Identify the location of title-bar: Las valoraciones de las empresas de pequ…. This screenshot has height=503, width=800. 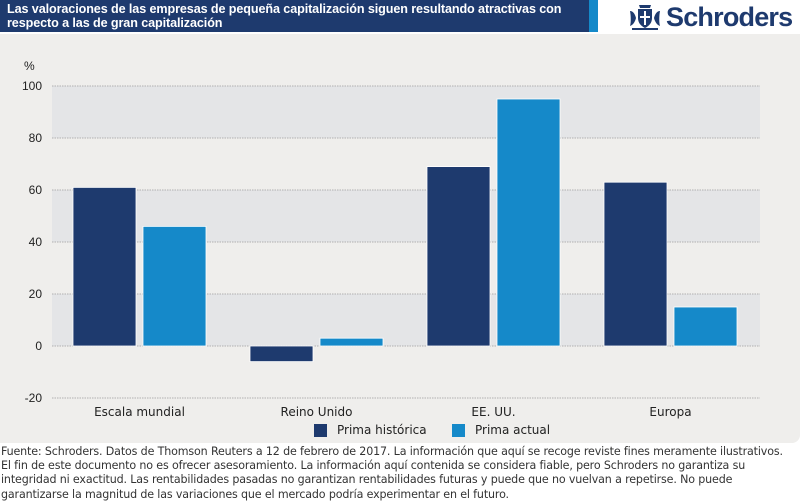
(299, 16).